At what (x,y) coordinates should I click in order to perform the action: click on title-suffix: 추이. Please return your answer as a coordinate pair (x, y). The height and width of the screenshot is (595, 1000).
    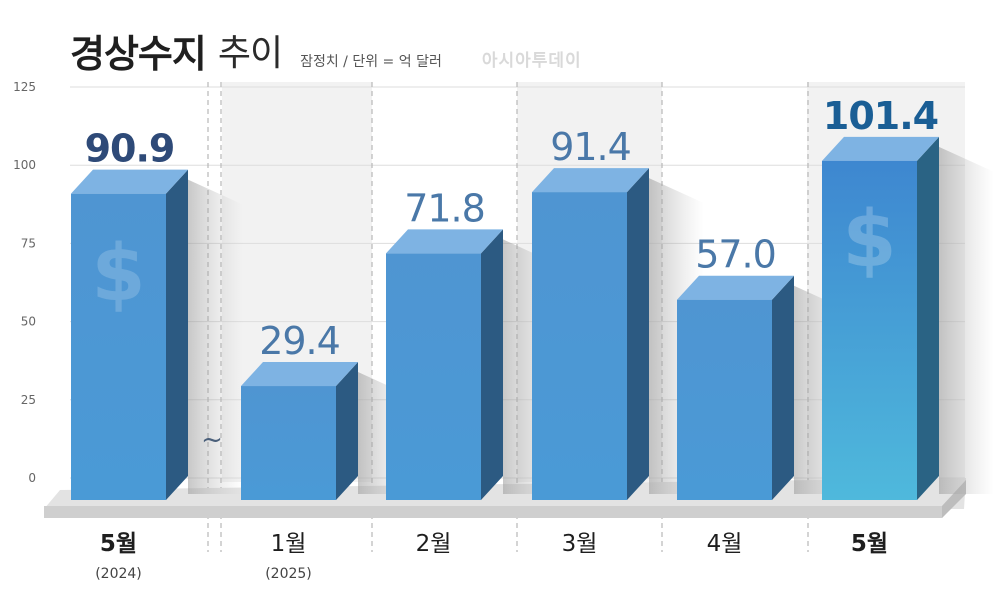
    Looking at the image, I should click on (250, 53).